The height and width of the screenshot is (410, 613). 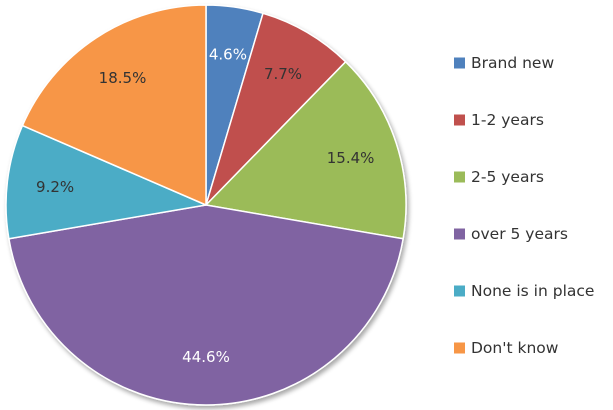 What do you see at coordinates (459, 291) in the screenshot?
I see `legend-swatch-none-is-in-place` at bounding box center [459, 291].